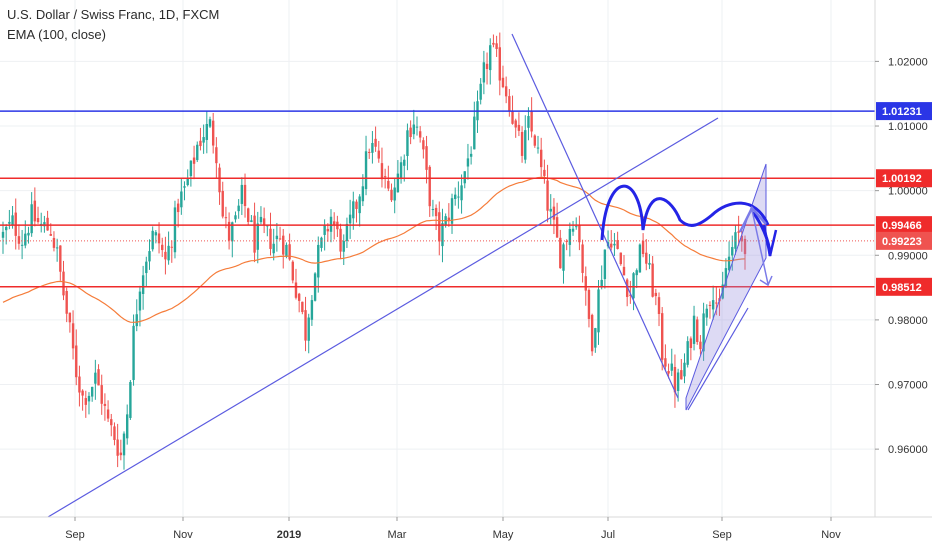  Describe the element at coordinates (904, 286) in the screenshot. I see `level-price-tag` at that location.